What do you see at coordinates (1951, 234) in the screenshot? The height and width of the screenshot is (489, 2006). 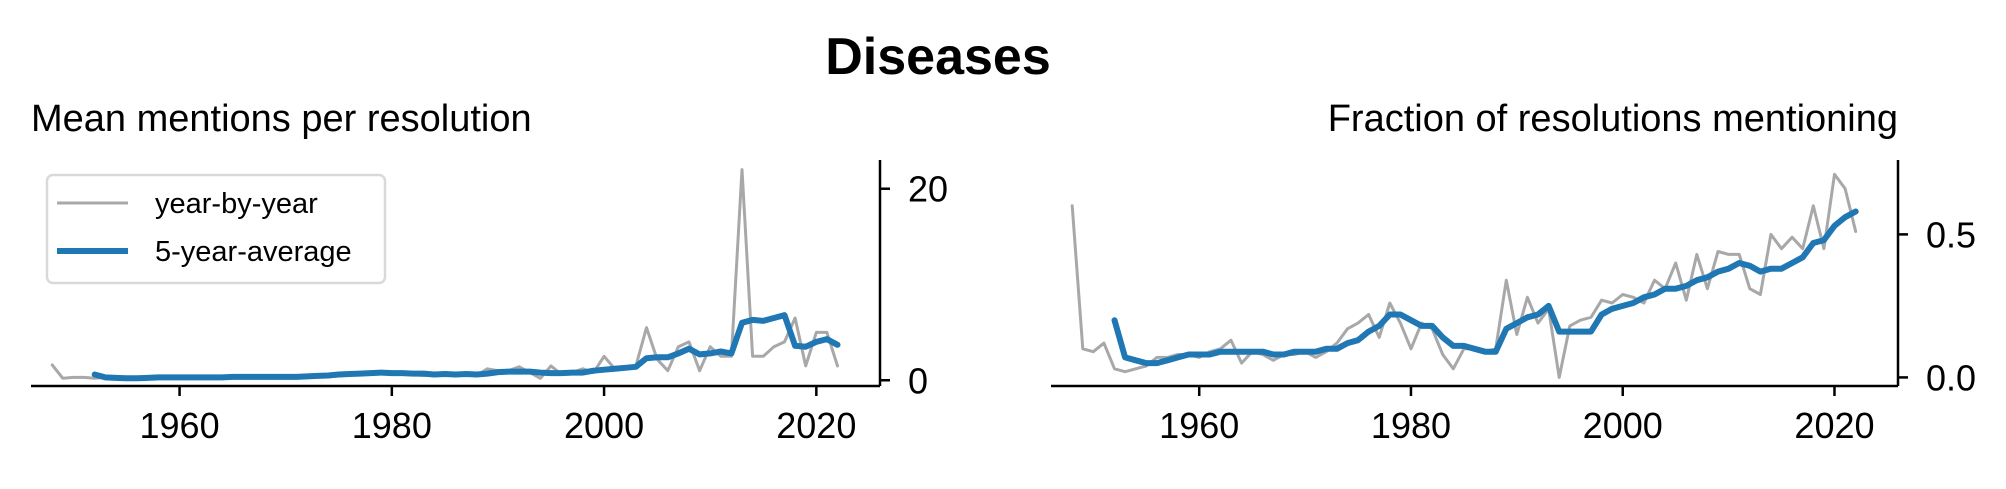 I see `y-tick-label: 0.5` at bounding box center [1951, 234].